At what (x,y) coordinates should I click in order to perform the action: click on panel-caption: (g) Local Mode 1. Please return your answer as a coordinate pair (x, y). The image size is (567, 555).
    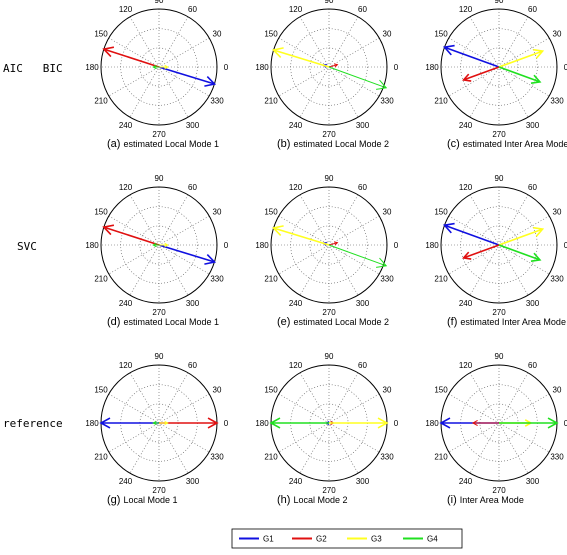
    Looking at the image, I should click on (142, 500).